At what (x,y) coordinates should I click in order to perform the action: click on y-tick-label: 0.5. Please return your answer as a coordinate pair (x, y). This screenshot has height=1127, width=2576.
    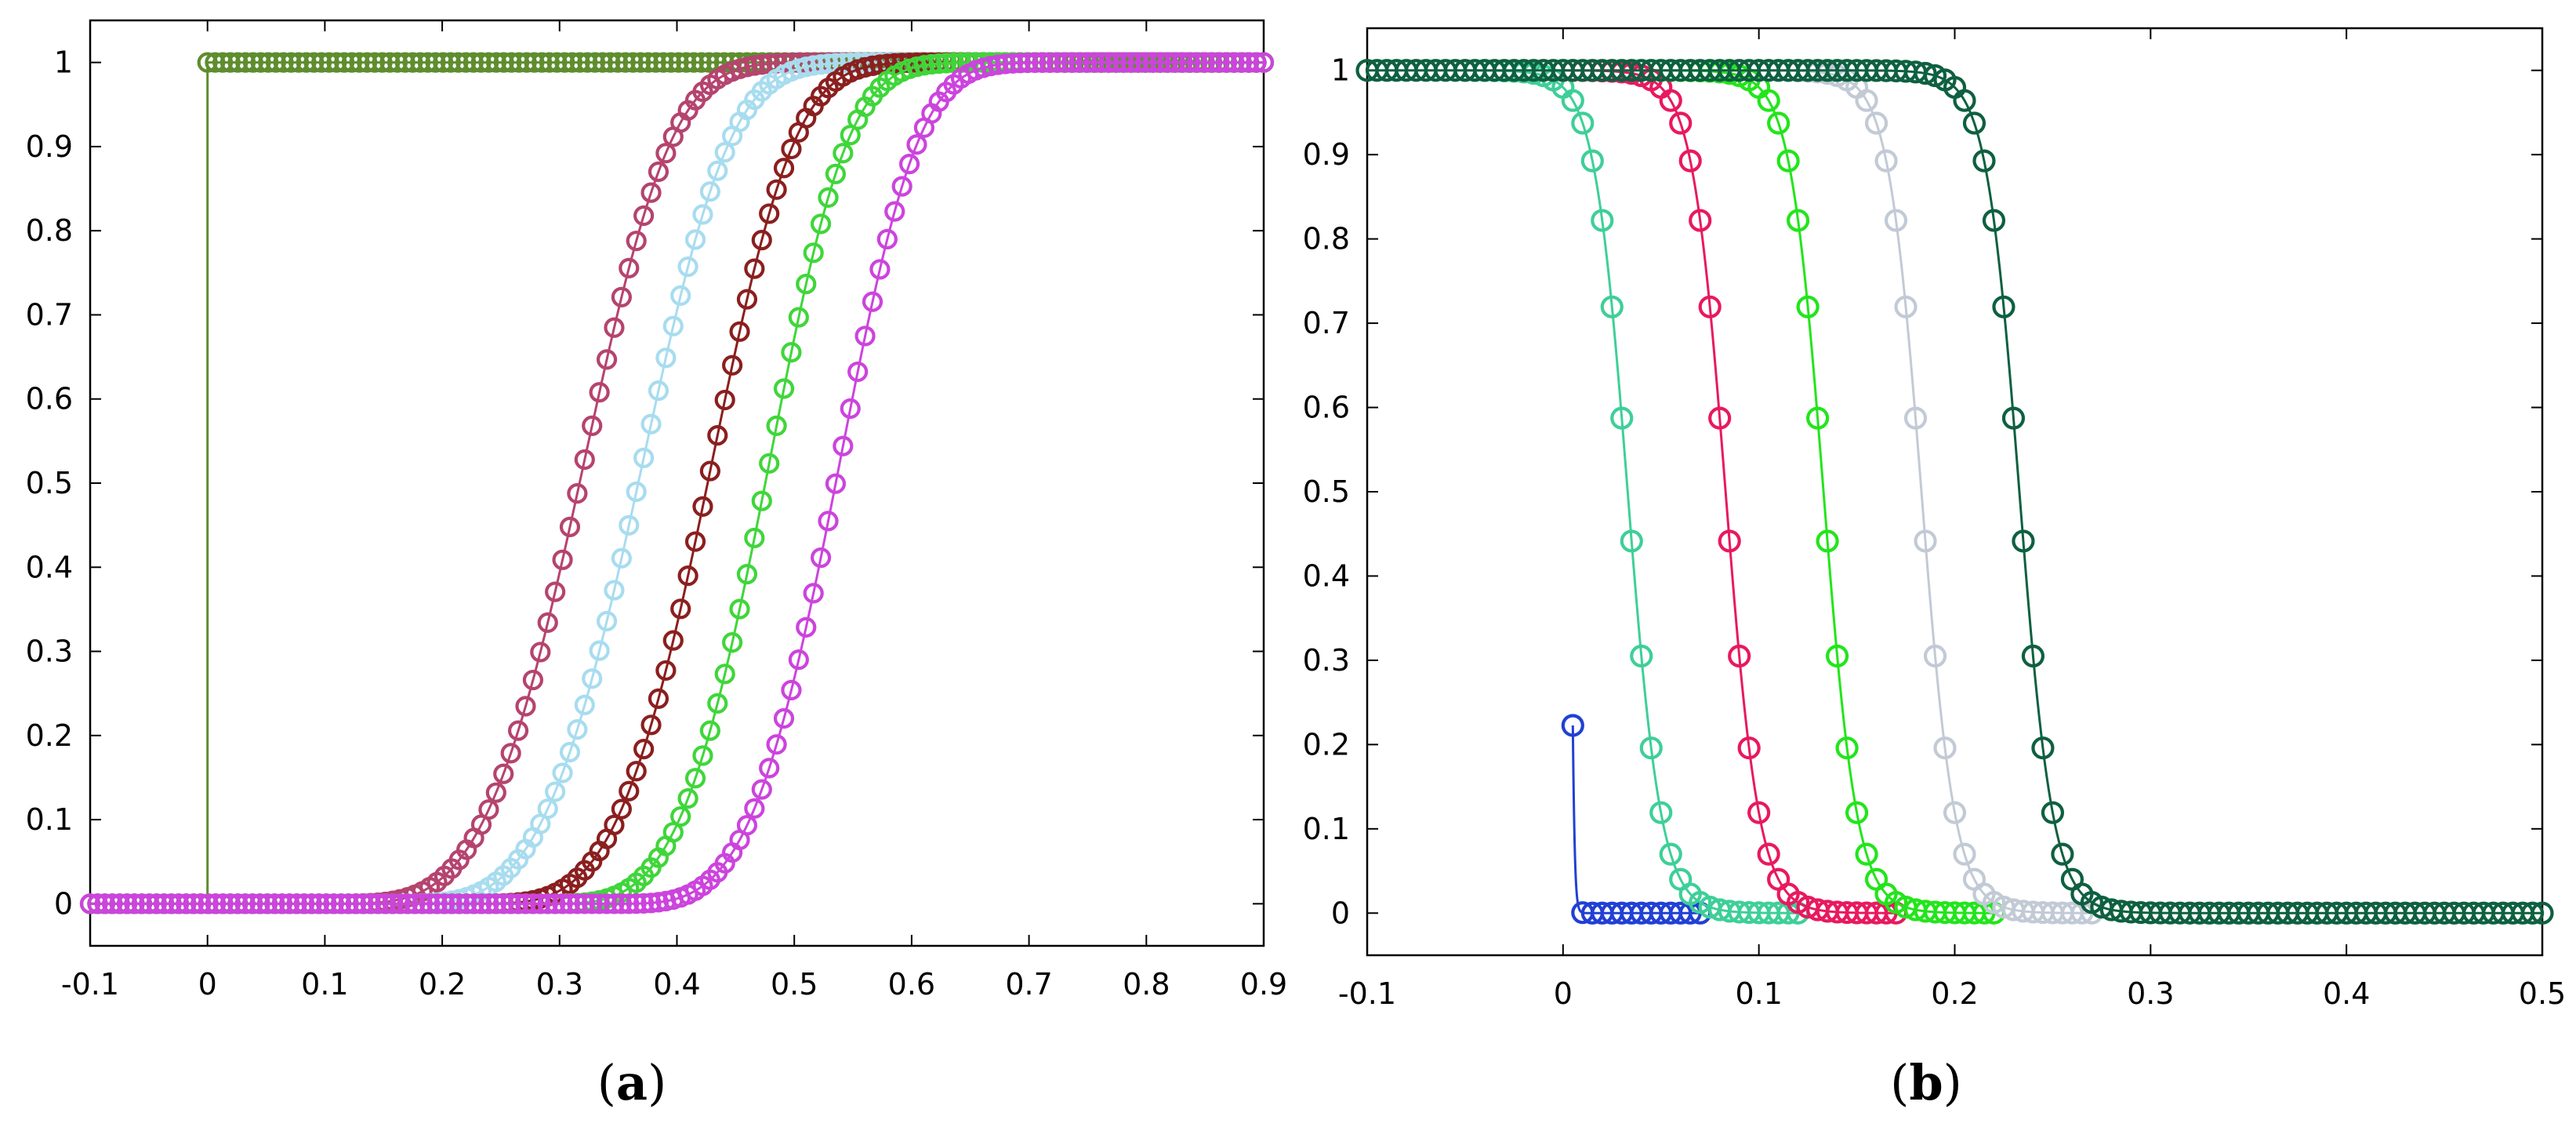
    Looking at the image, I should click on (1326, 491).